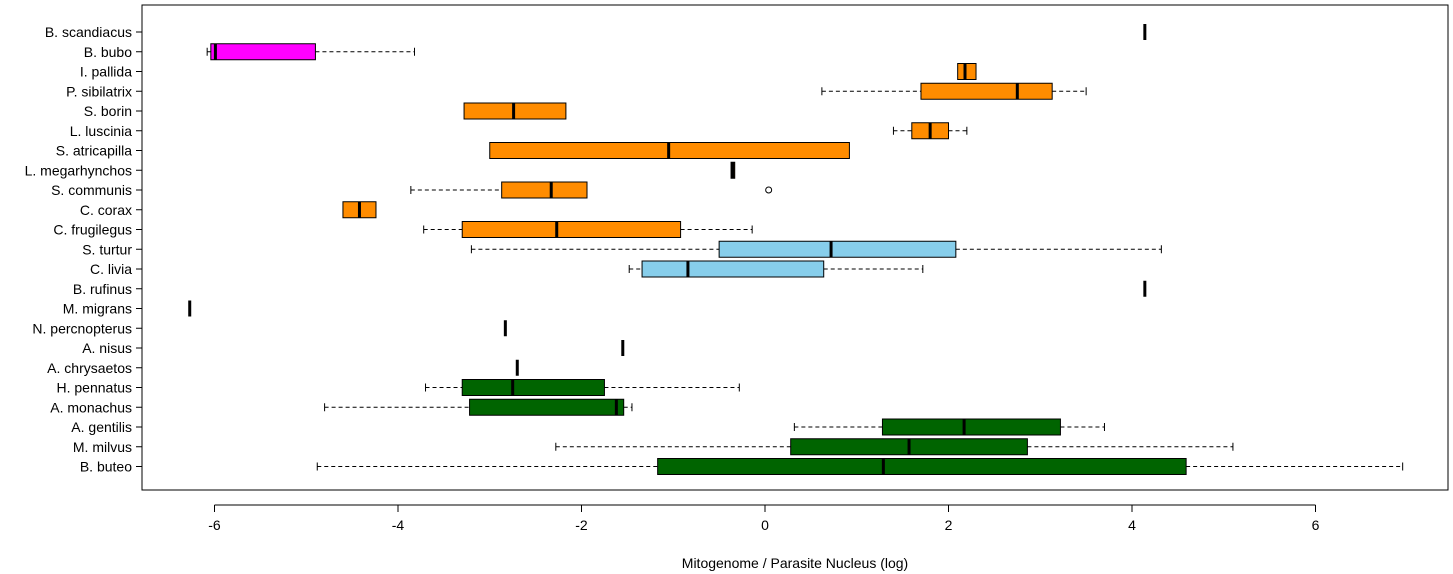 This screenshot has width=1453, height=574. What do you see at coordinates (95, 388) in the screenshot?
I see `species-label: H. pennatus` at bounding box center [95, 388].